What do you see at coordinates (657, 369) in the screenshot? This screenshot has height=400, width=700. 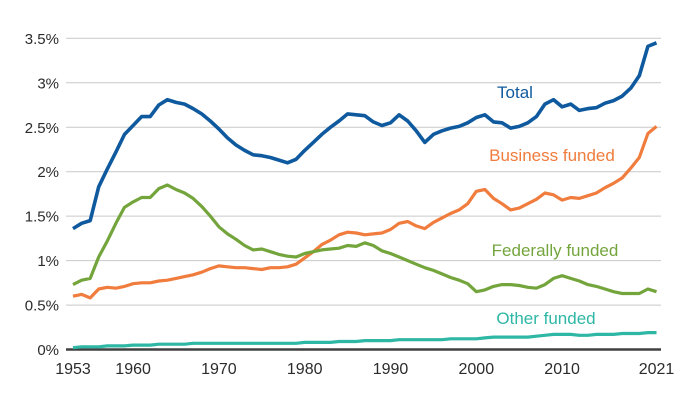 I see `x-tick-label: 2021` at bounding box center [657, 369].